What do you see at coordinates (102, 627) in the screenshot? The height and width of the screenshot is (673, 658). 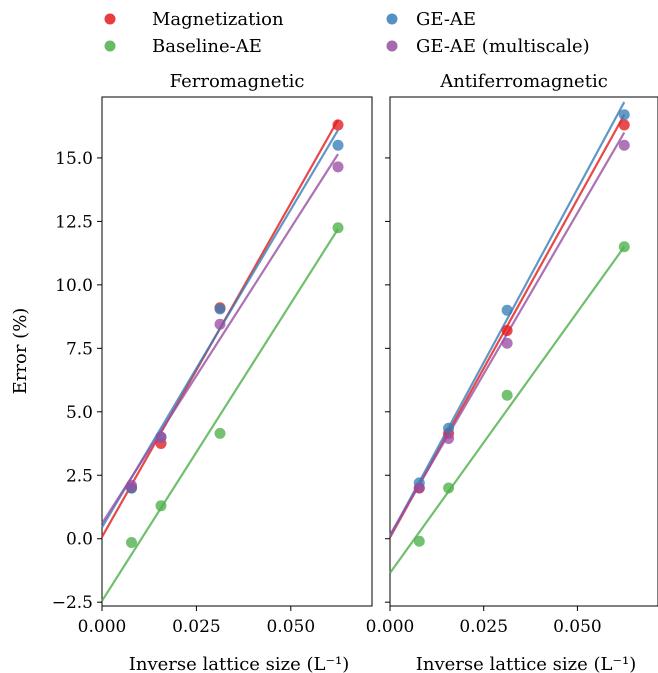 I see `x-tick-label-ferromagnetic: 0.000` at bounding box center [102, 627].